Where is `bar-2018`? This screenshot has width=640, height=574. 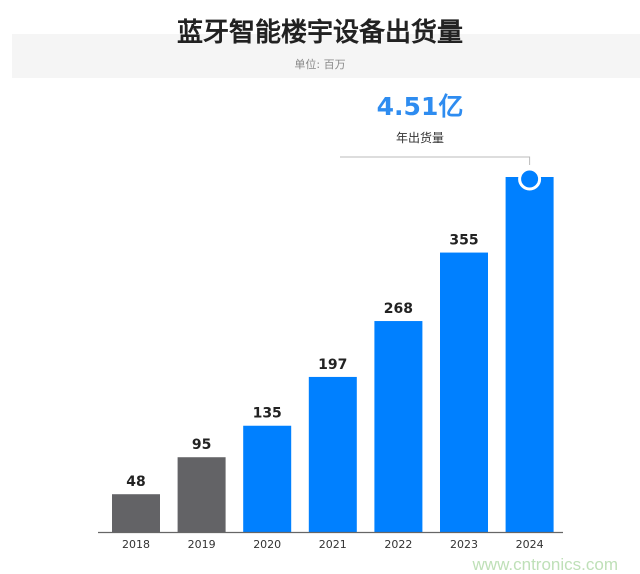
bar-2018 is located at coordinates (136, 513).